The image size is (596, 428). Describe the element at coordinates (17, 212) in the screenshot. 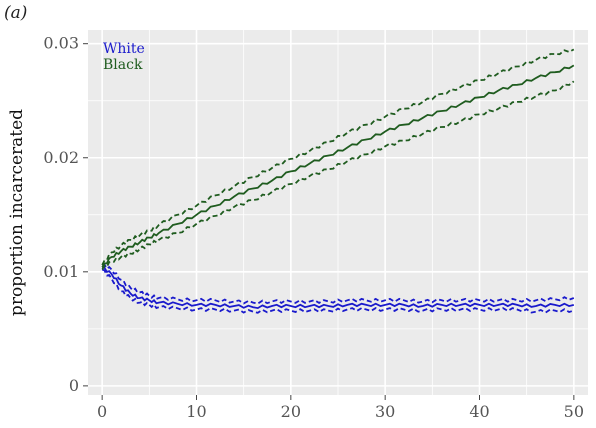

I see `y-axis-title: proportion incarcerated` at that location.